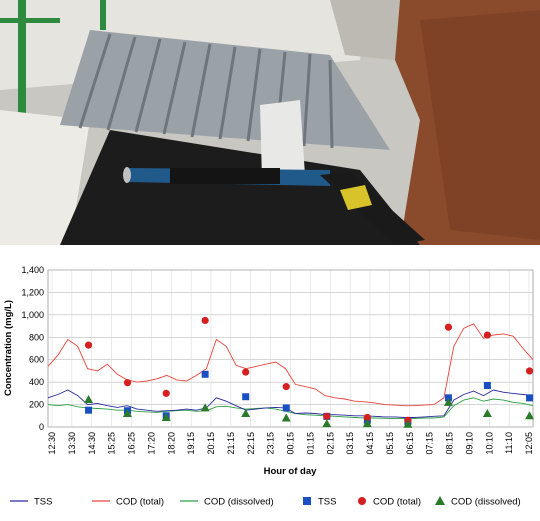 Image resolution: width=540 pixels, height=521 pixels. What do you see at coordinates (45, 177) in the screenshot?
I see `concrete-slab` at bounding box center [45, 177].